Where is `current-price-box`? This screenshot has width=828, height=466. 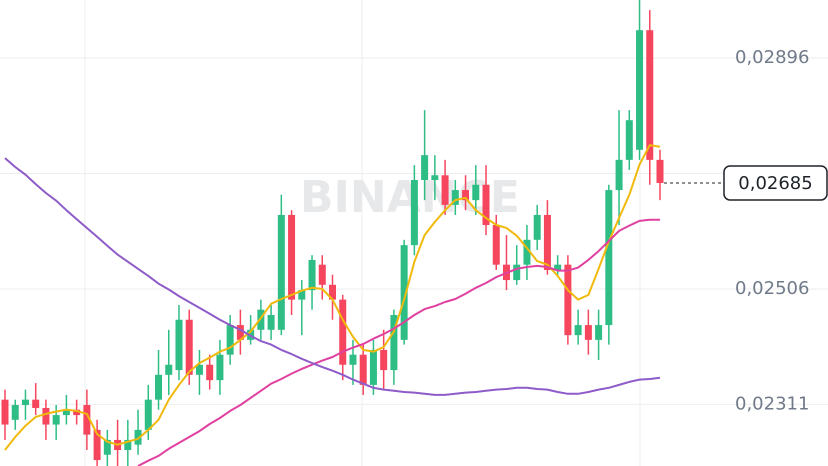
current-price-box is located at coordinates (775, 183).